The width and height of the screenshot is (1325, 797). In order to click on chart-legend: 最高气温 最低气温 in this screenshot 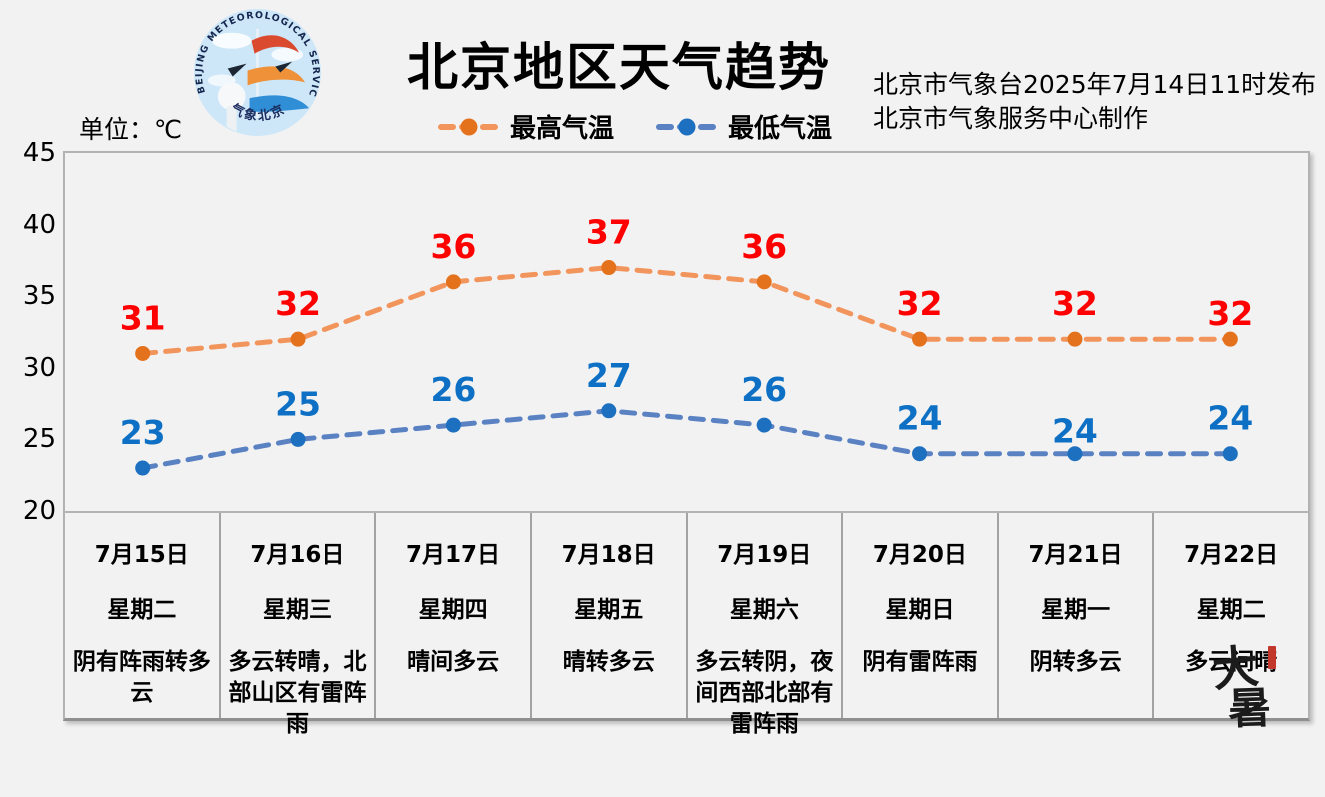, I will do `click(635, 126)`.